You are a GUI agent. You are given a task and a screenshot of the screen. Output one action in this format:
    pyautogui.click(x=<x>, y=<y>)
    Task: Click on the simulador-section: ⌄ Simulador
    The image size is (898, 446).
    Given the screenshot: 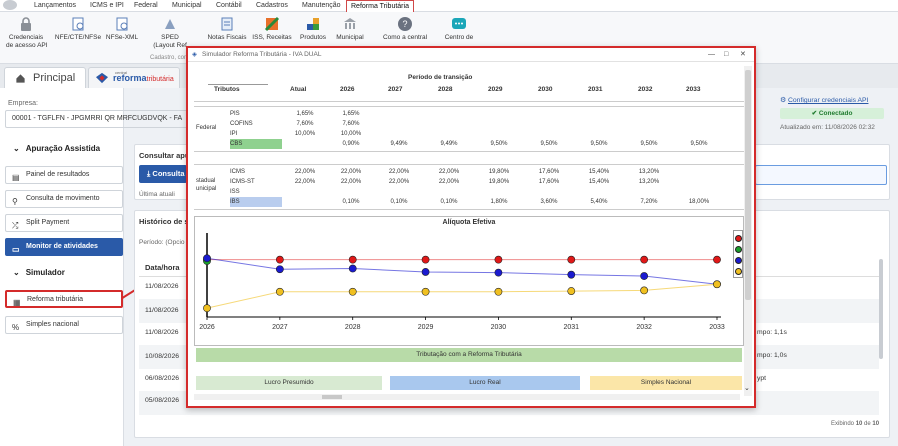 What is the action you would take?
    pyautogui.click(x=39, y=272)
    